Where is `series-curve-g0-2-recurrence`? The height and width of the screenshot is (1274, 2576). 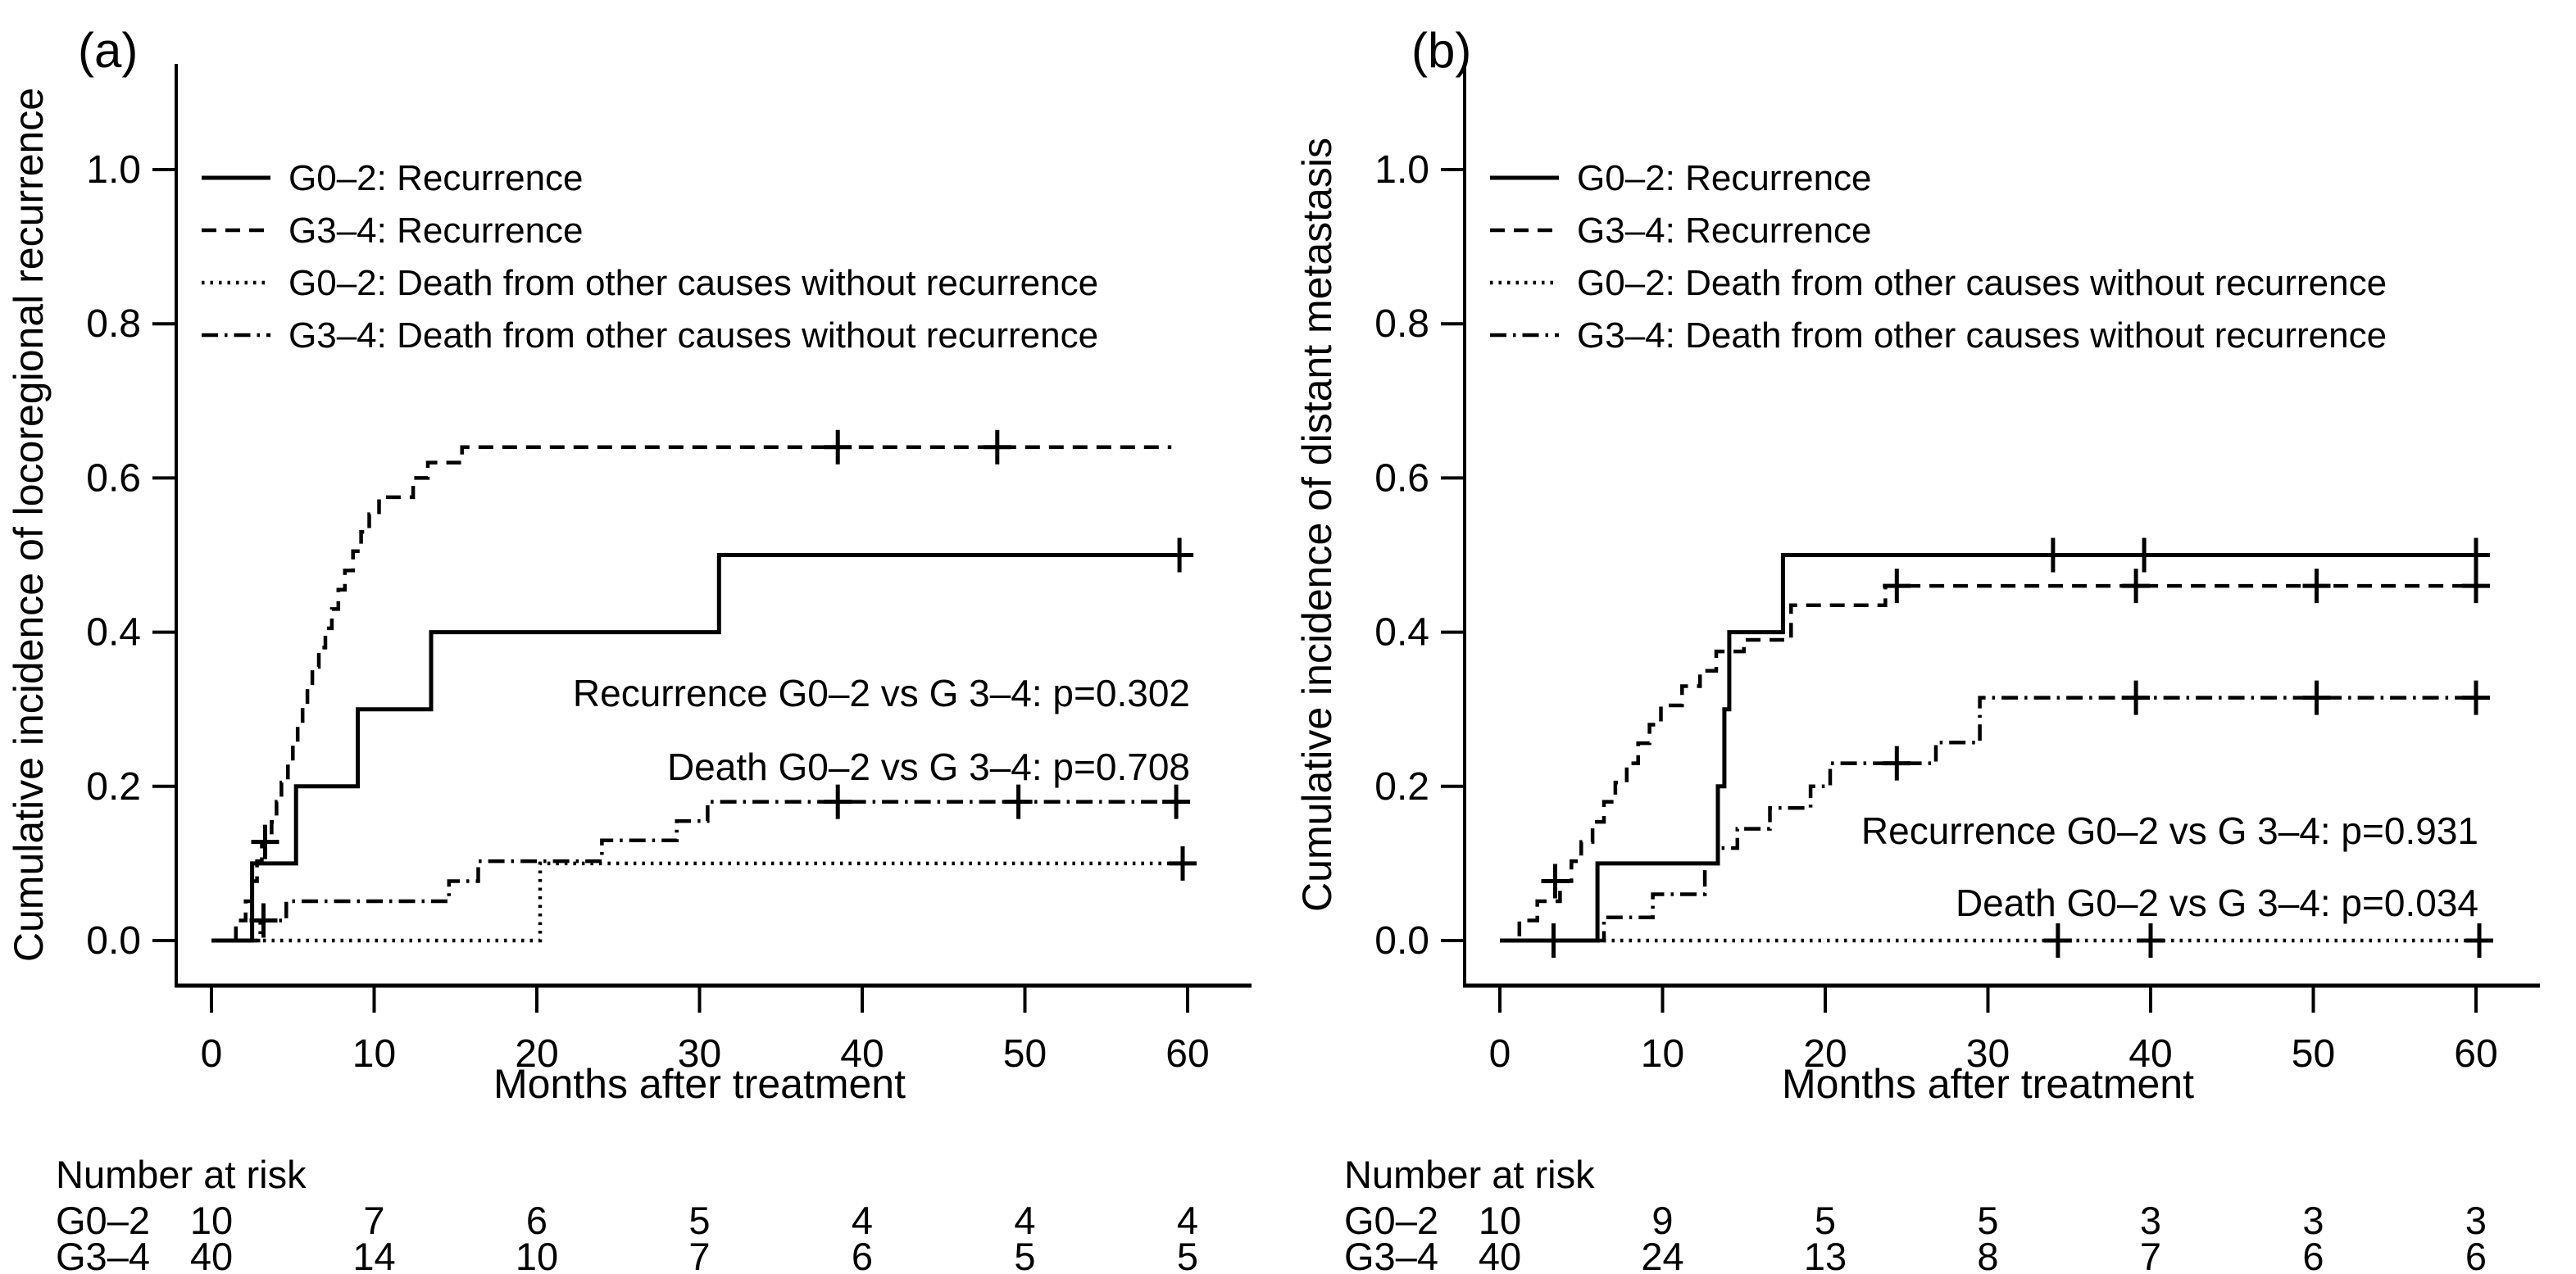
series-curve-g0-2-recurrence is located at coordinates (1991, 748).